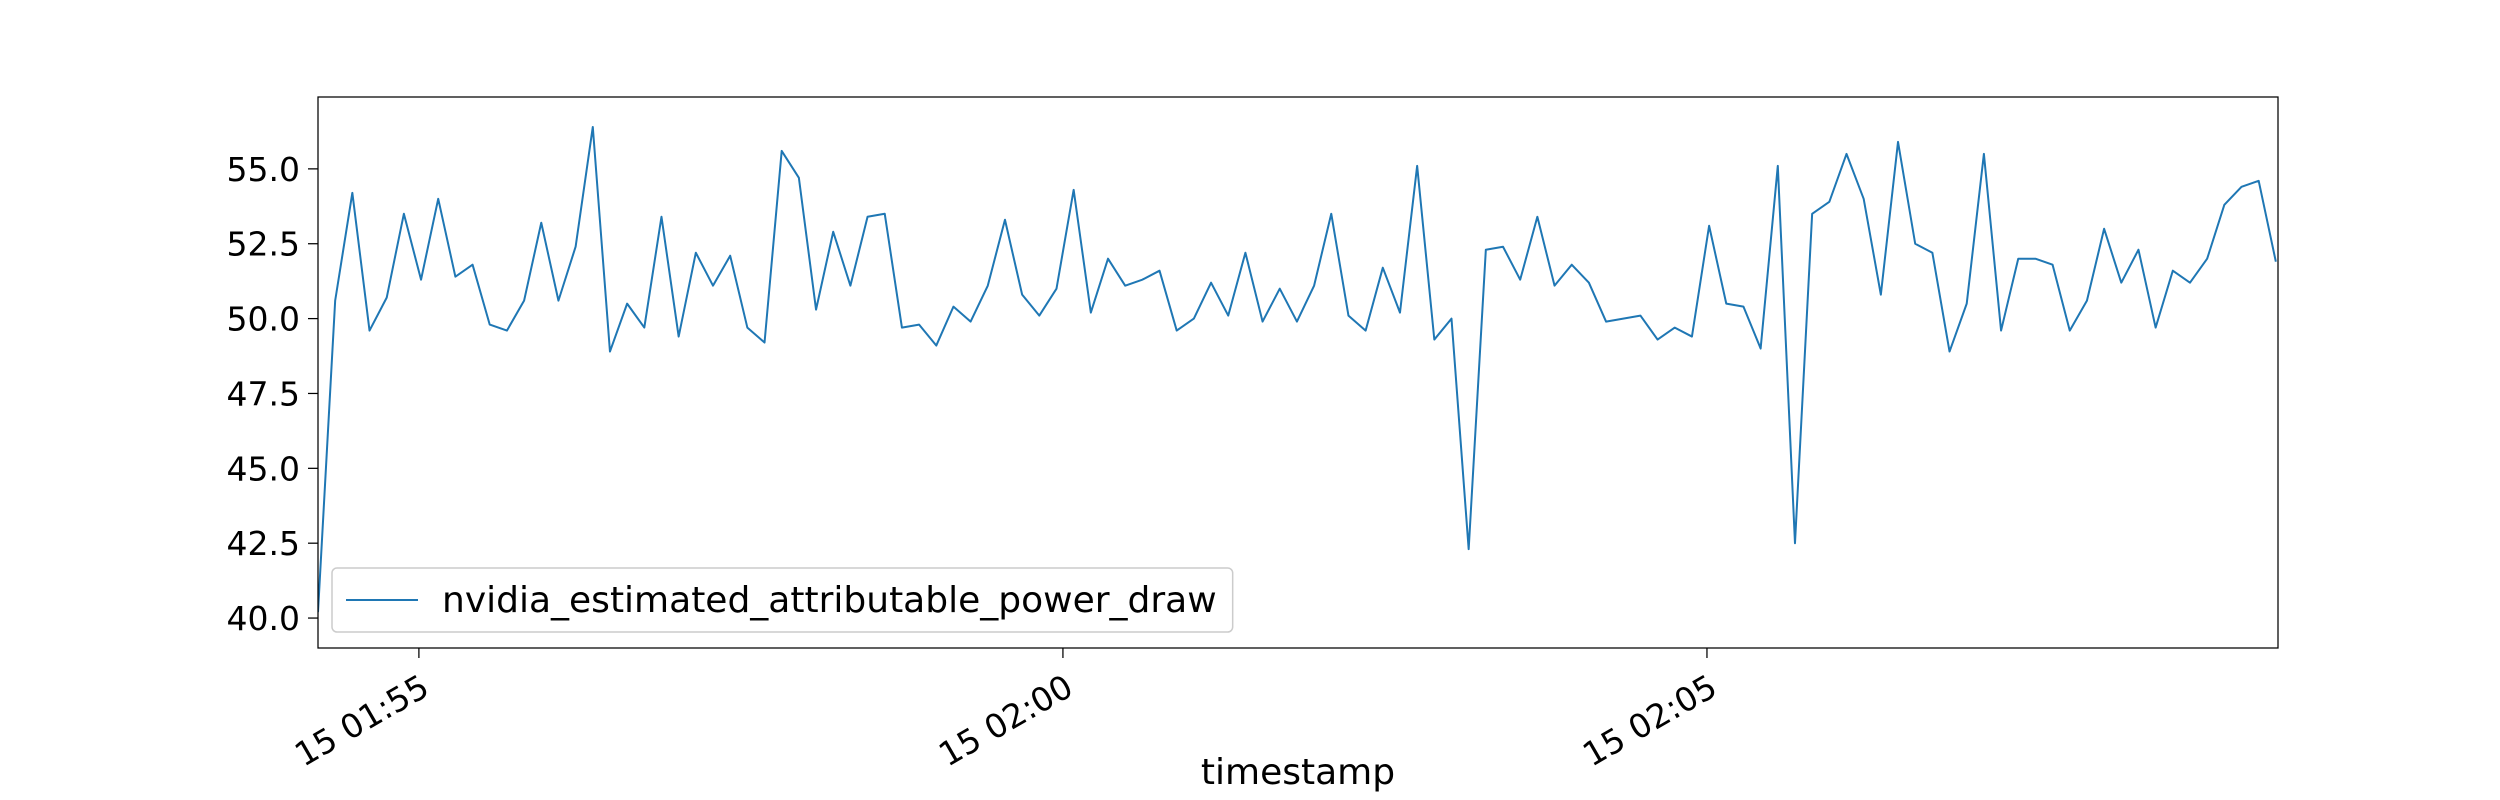  Describe the element at coordinates (829, 600) in the screenshot. I see `legend-label: nvidia_estimated_attributable_power_draw` at that location.